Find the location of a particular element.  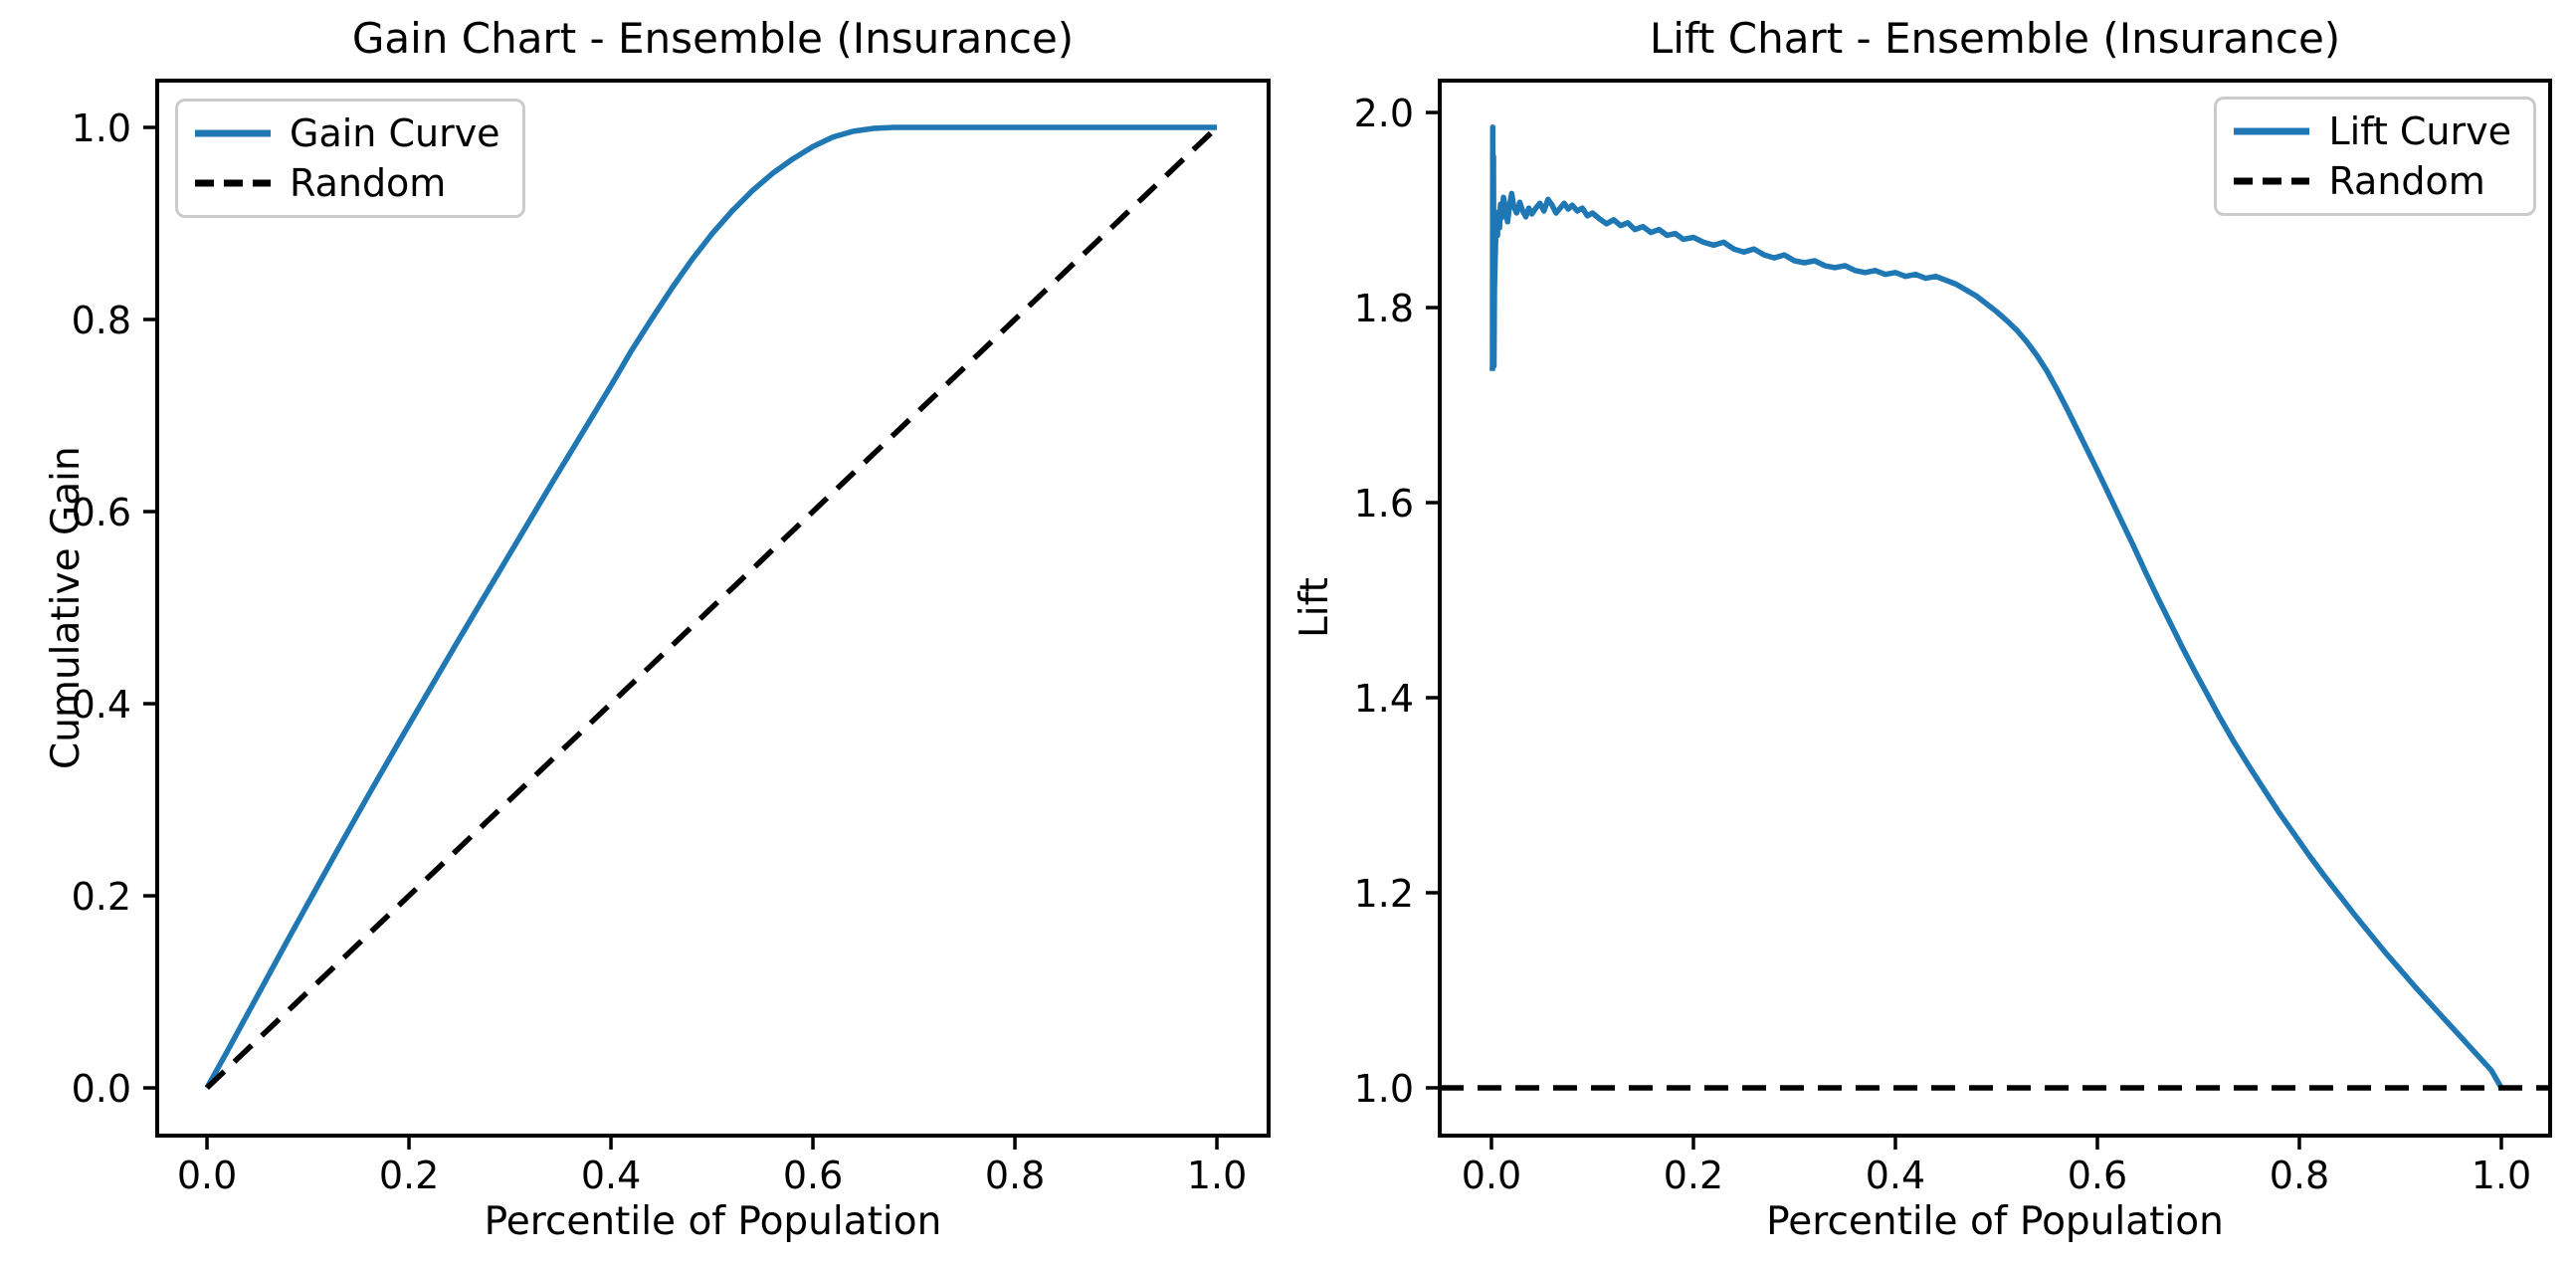

y-tick-label: 2.0 is located at coordinates (1384, 113).